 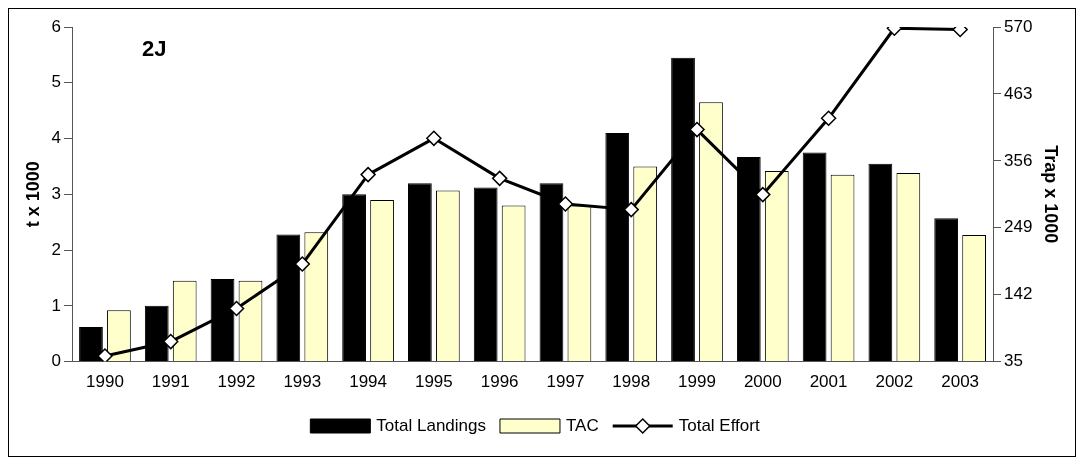 What do you see at coordinates (431, 425) in the screenshot?
I see `legend-label: Total Landings` at bounding box center [431, 425].